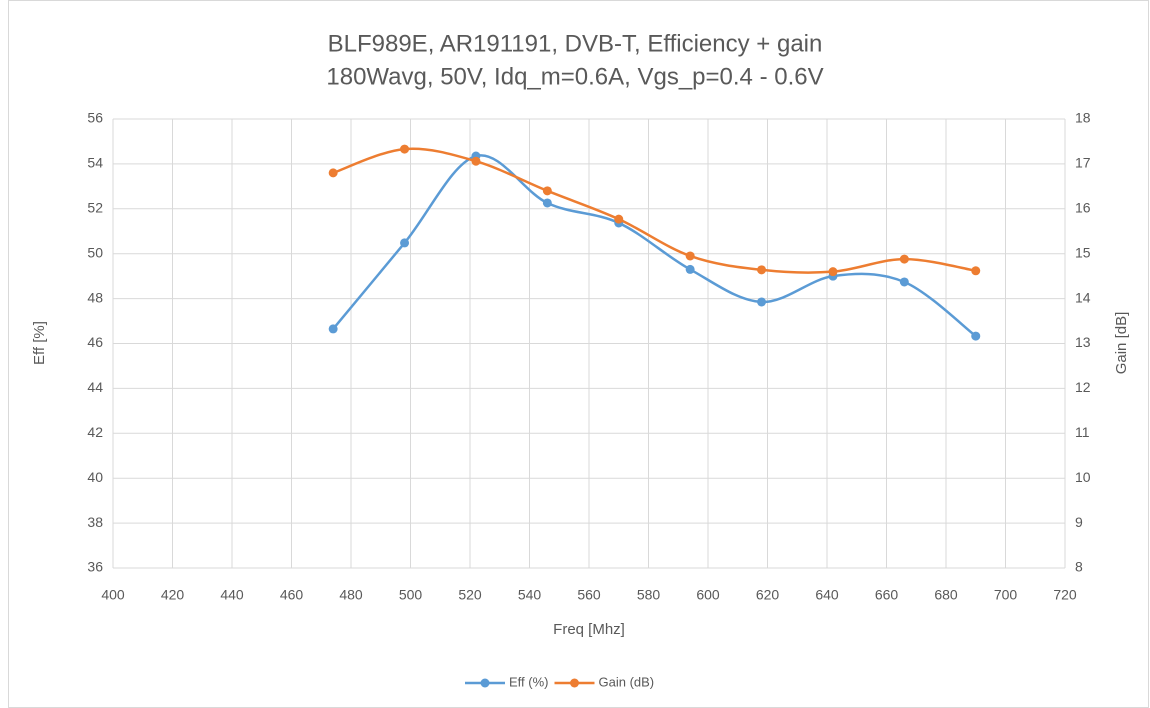 The image size is (1150, 708). What do you see at coordinates (1006, 595) in the screenshot?
I see `x-tick-label: 700` at bounding box center [1006, 595].